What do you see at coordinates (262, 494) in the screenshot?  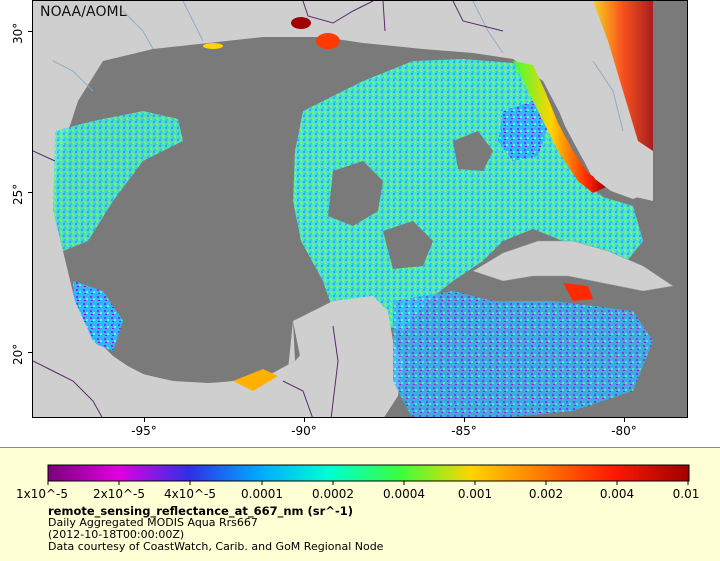 I see `colorbar-label: 0.0001` at bounding box center [262, 494].